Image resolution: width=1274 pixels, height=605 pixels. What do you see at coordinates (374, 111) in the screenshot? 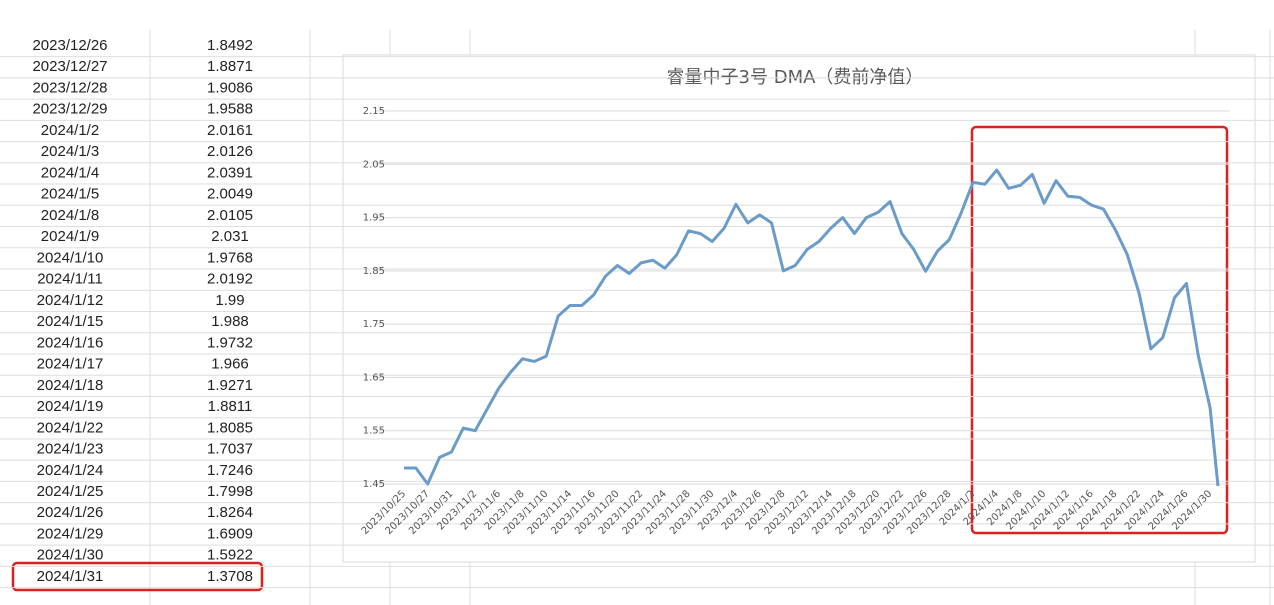
I see `y-tick-label: 2.15` at bounding box center [374, 111].